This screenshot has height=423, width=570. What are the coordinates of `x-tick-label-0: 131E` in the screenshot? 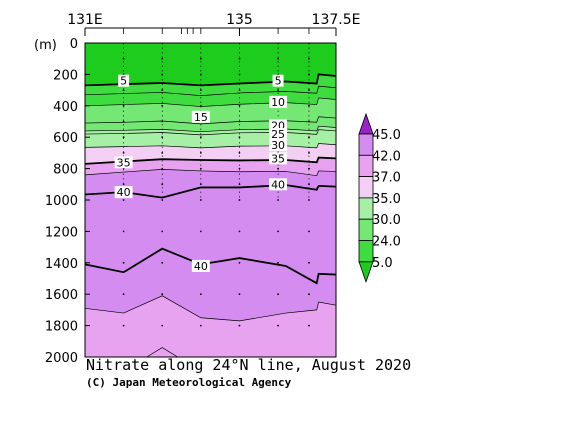 It's located at (85, 20).